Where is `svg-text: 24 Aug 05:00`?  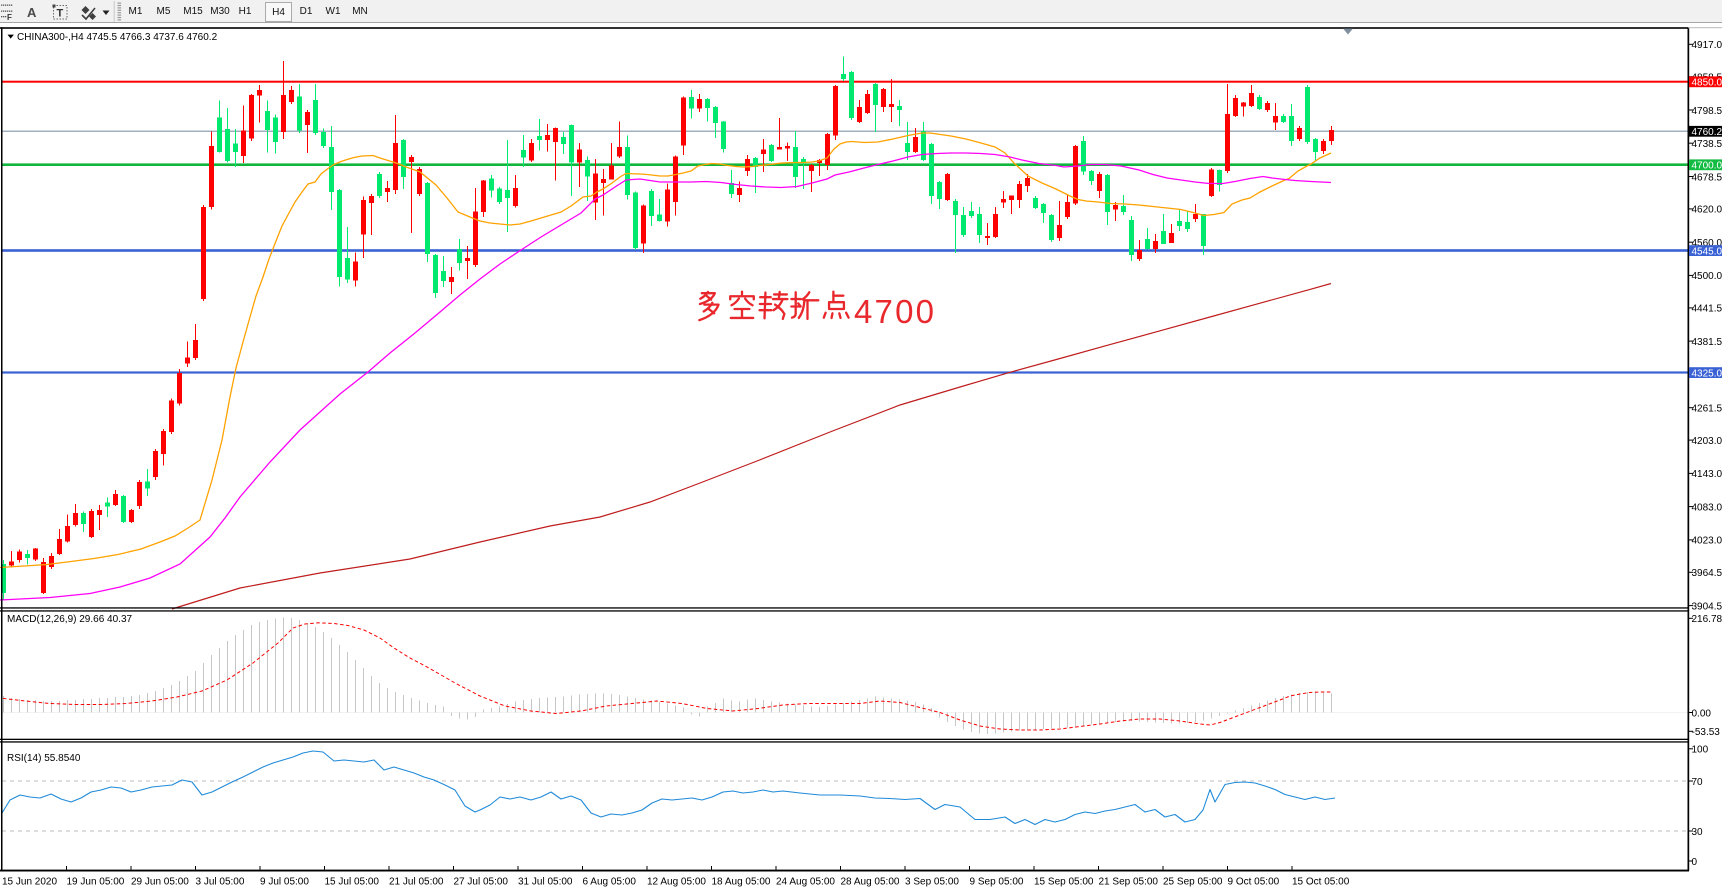
svg-text: 24 Aug 05:00 is located at coordinates (805, 882).